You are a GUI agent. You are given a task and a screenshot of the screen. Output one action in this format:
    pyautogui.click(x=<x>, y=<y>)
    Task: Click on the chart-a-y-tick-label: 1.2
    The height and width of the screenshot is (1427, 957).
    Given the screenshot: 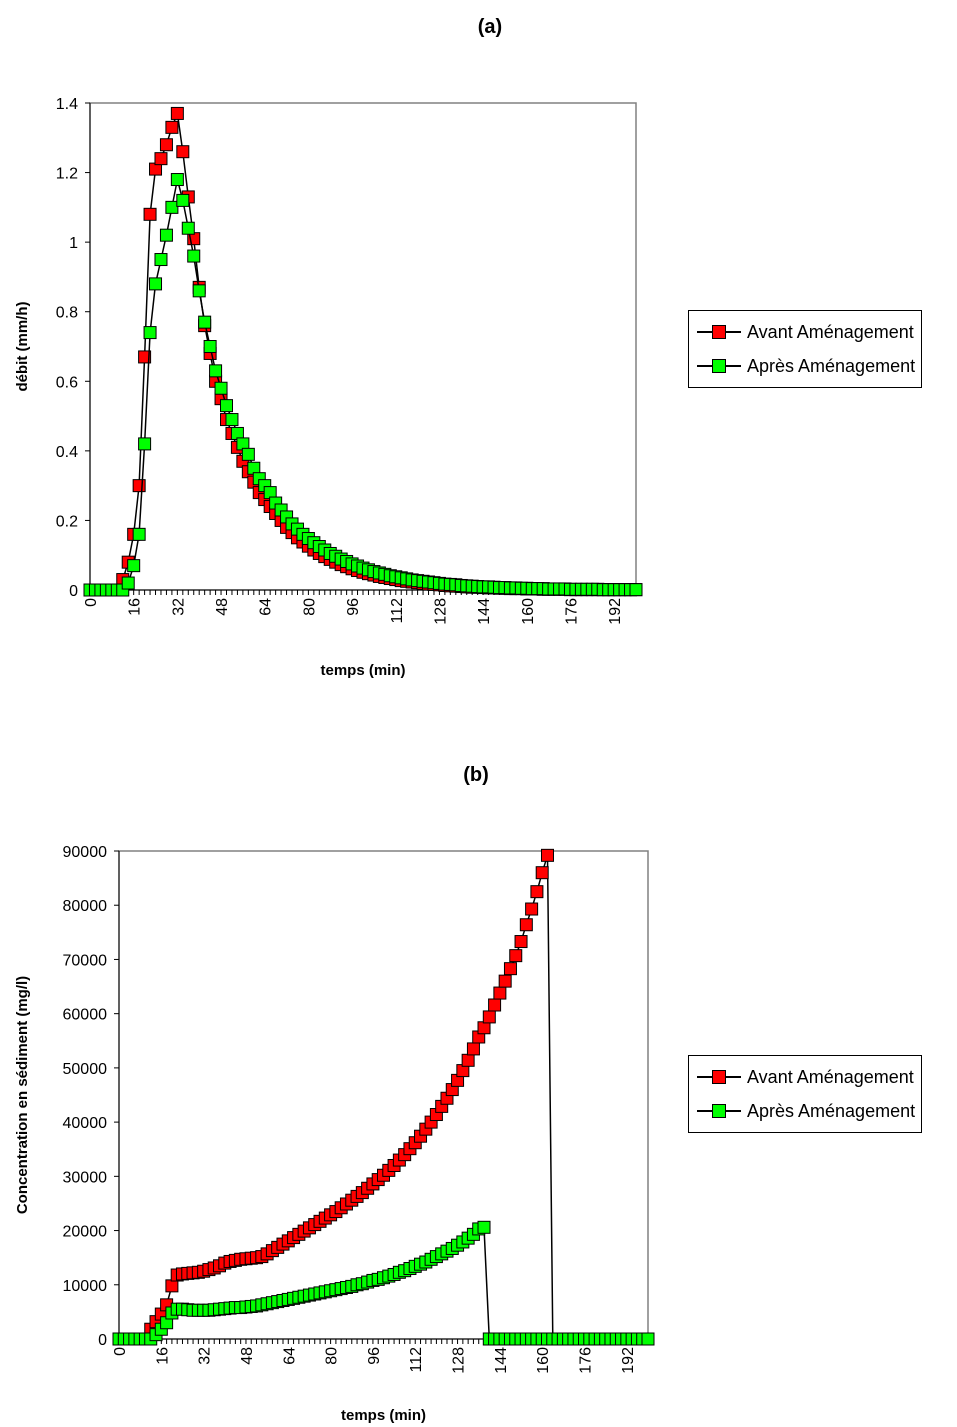 What is the action you would take?
    pyautogui.click(x=67, y=174)
    